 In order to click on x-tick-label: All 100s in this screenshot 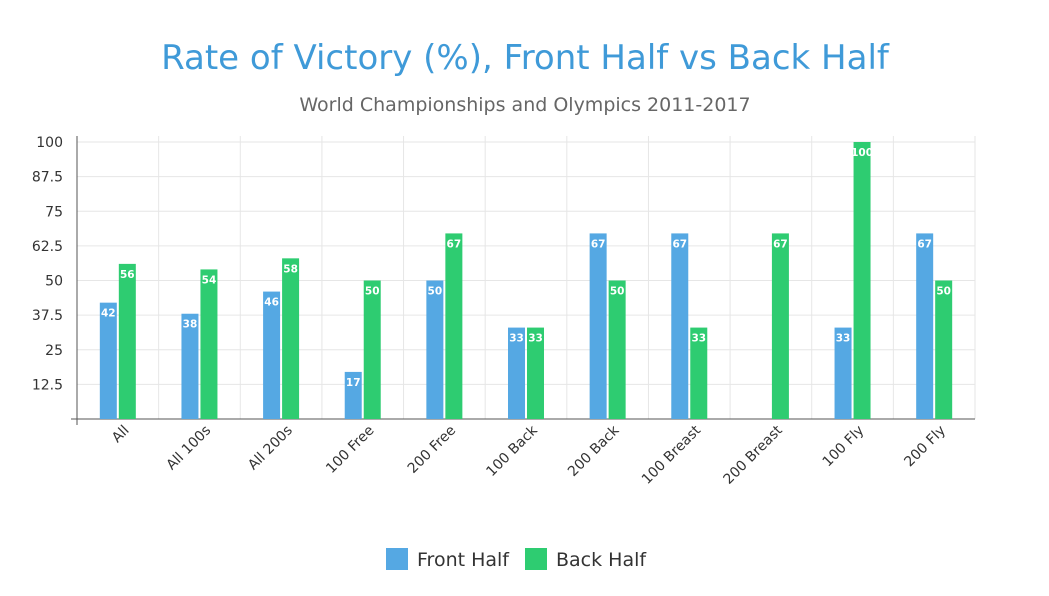, I will do `click(188, 448)`.